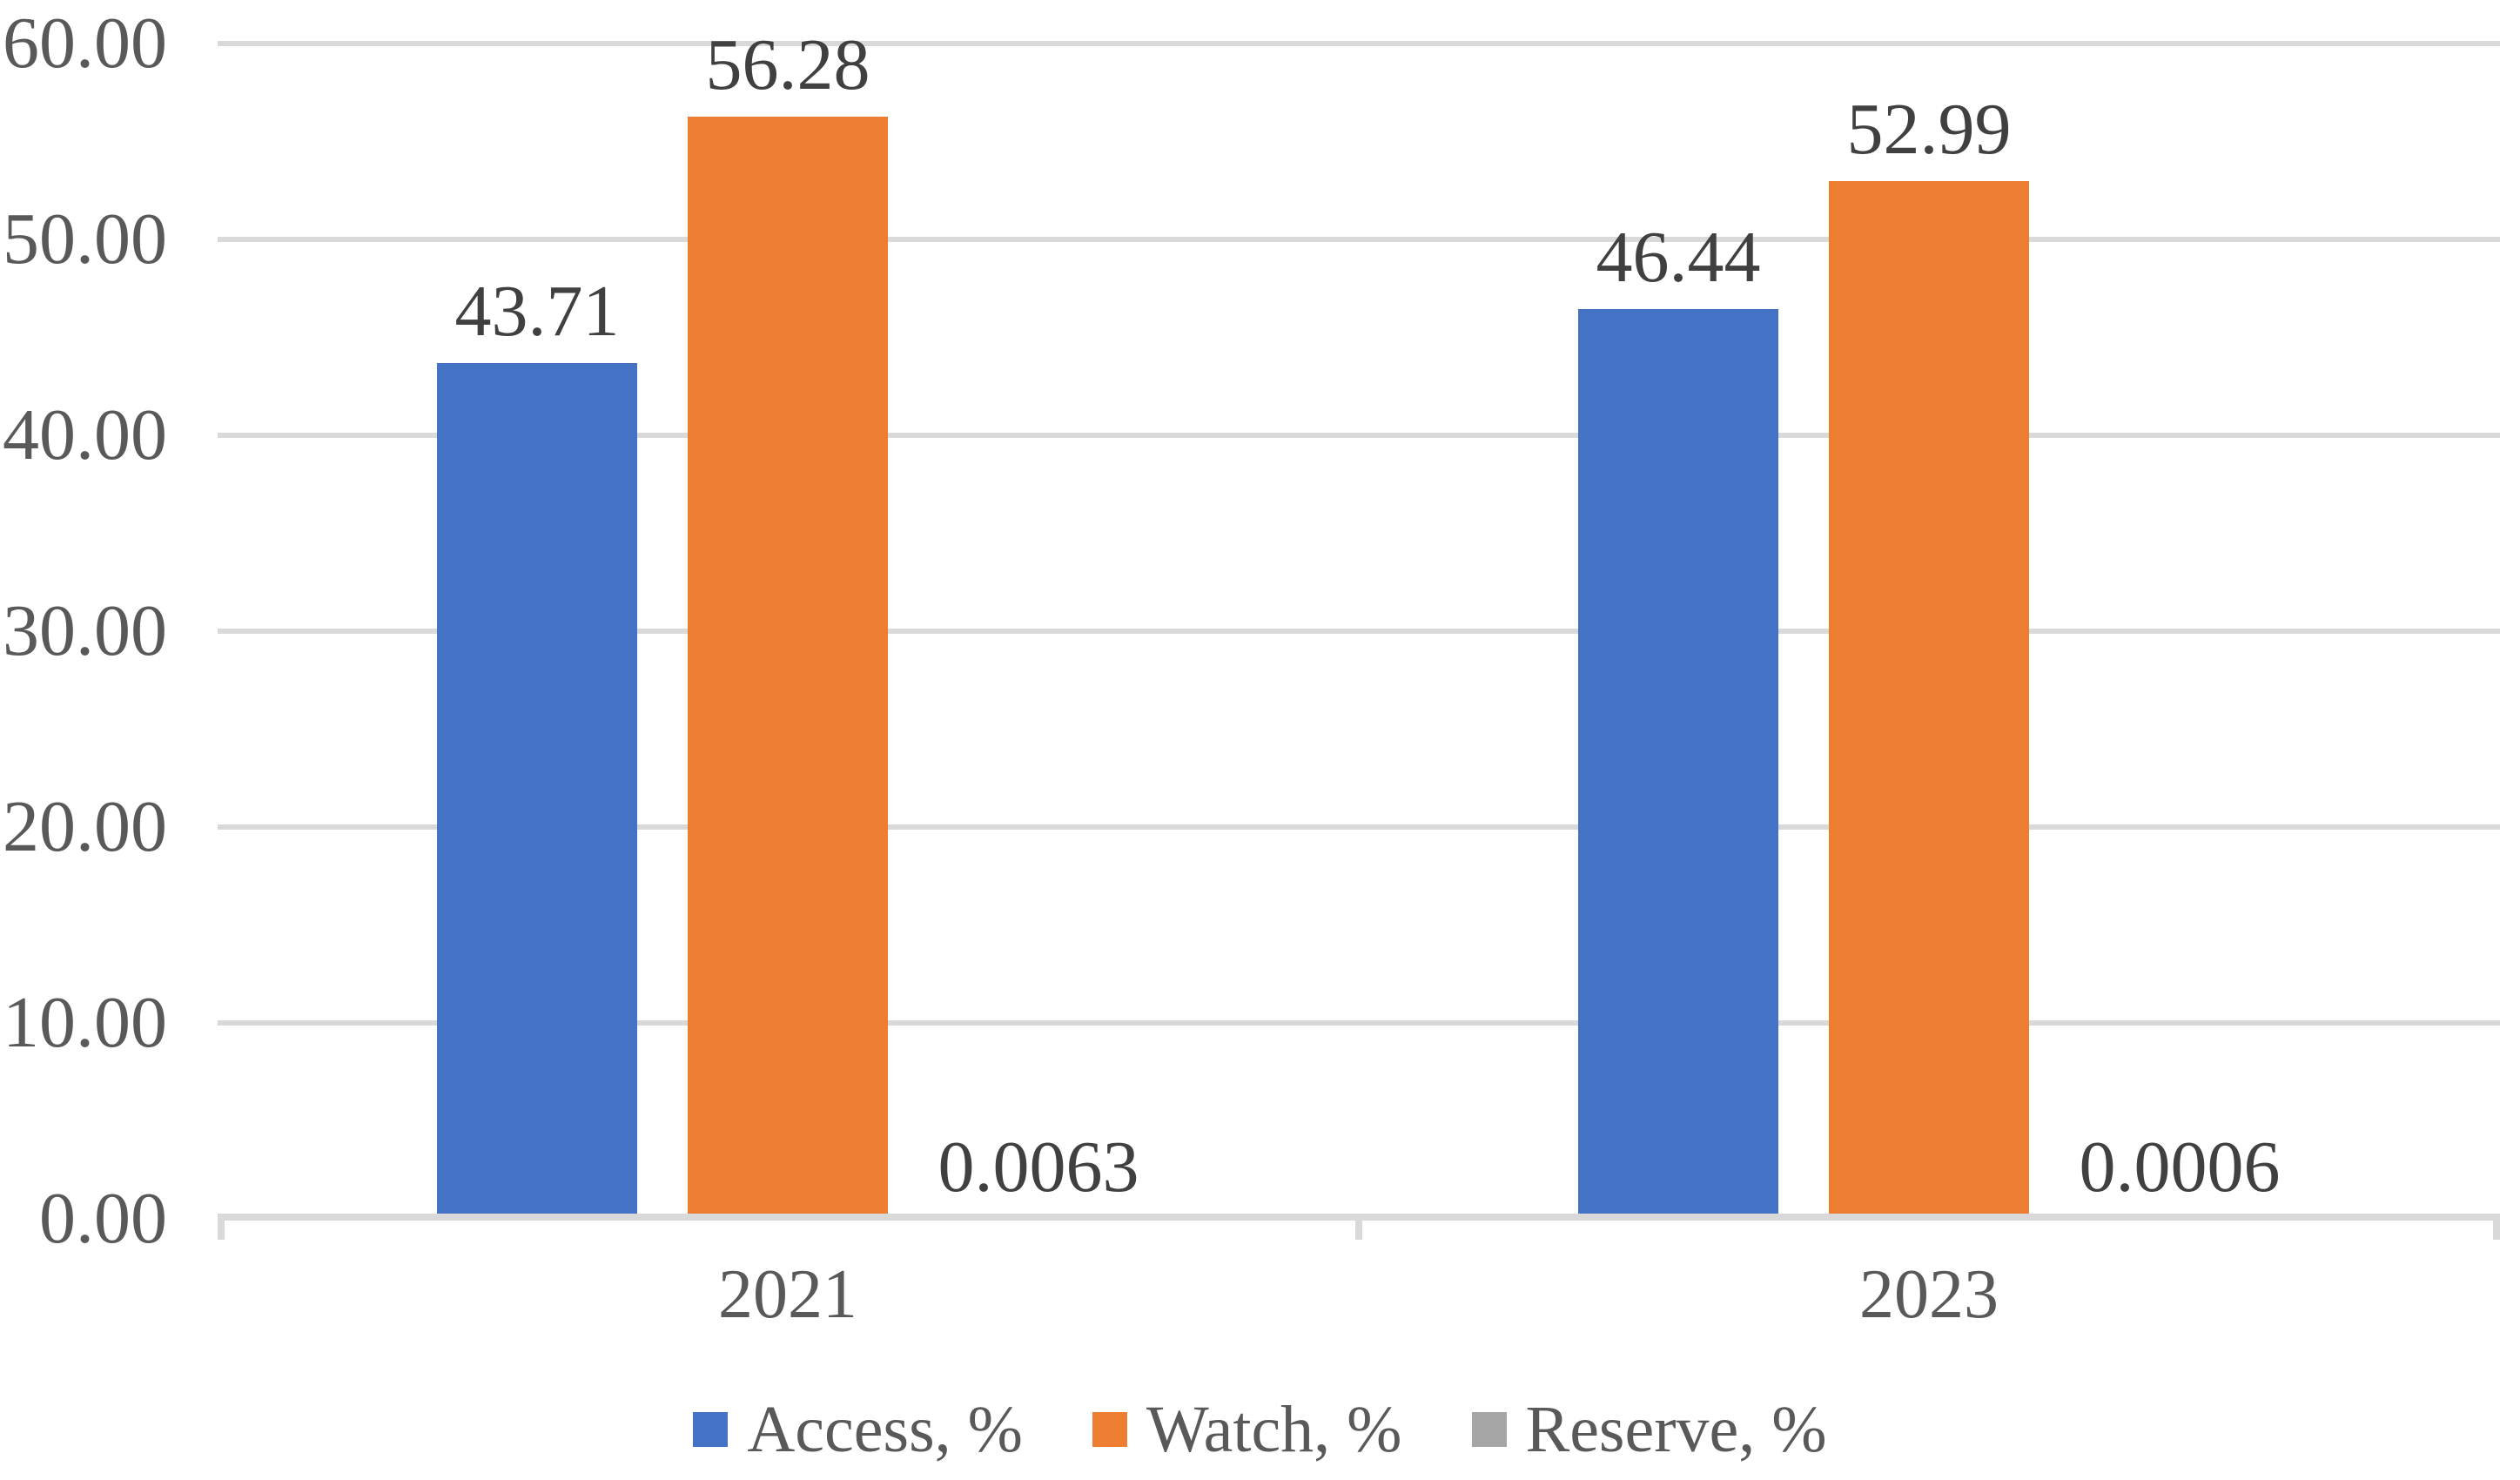 This screenshot has height=1480, width=2520. Describe the element at coordinates (85, 630) in the screenshot. I see `y-axis-tick-label: 30.00` at that location.